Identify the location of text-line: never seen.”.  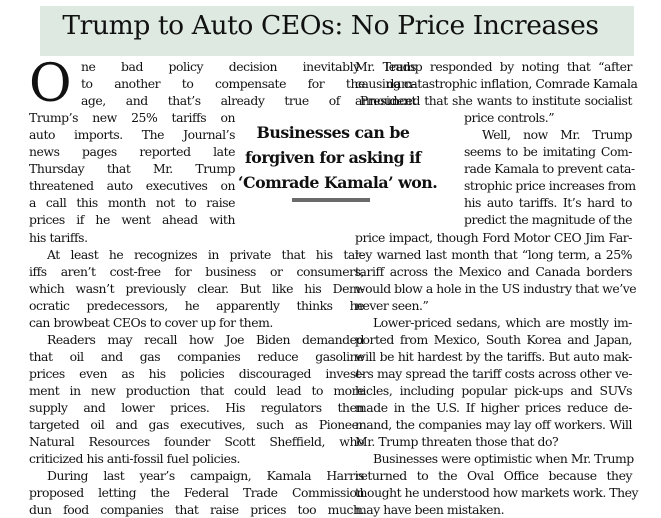
(392, 305).